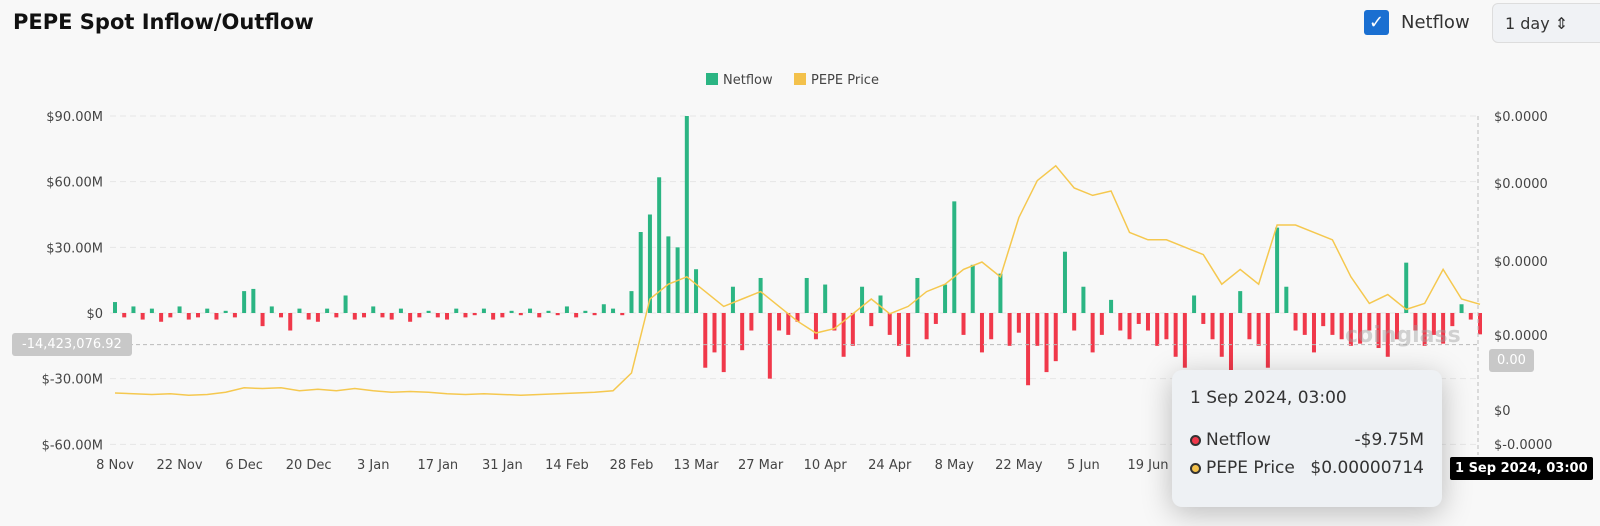 This screenshot has height=526, width=1600. I want to click on x-tick: 28 Feb, so click(632, 465).